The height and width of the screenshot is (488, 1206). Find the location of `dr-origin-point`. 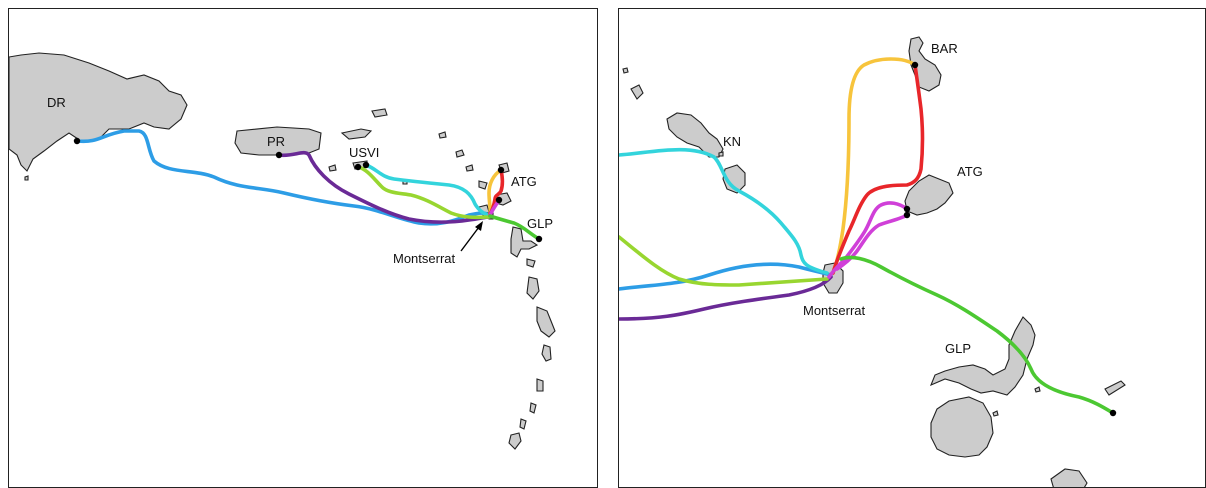

dr-origin-point is located at coordinates (77, 141).